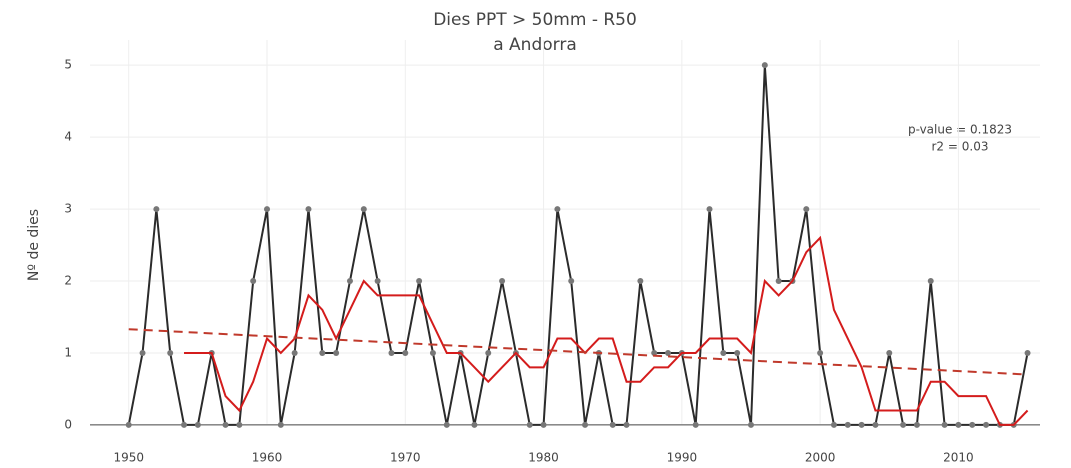 The width and height of the screenshot is (1071, 468). What do you see at coordinates (405, 458) in the screenshot?
I see `x-tick-label: 1970` at bounding box center [405, 458].